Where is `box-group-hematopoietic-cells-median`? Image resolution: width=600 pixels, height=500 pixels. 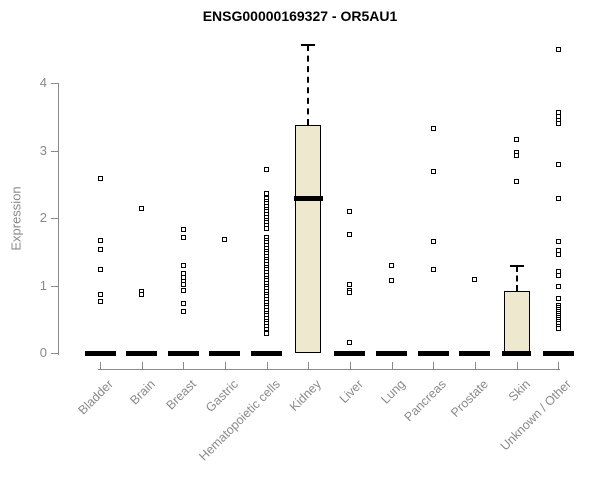
box-group-hematopoietic-cells-median is located at coordinates (267, 353).